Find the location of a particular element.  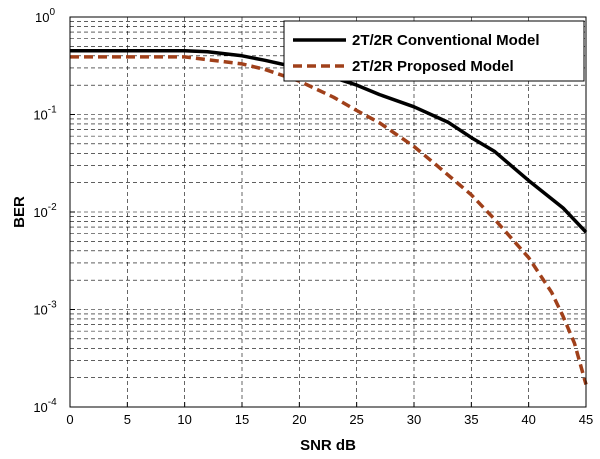

legend-label-conventional: 2T/2R Conventional Model is located at coordinates (446, 40).